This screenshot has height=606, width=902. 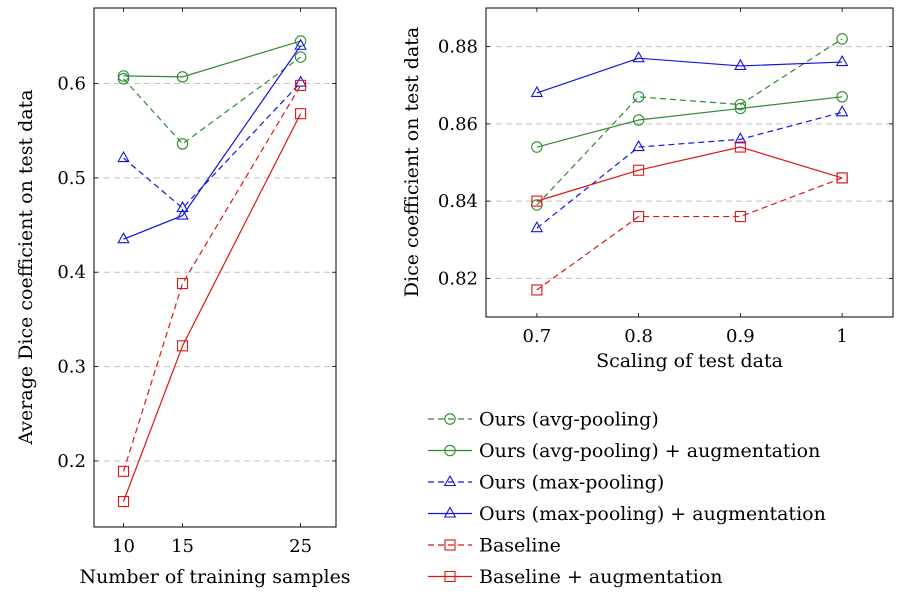 What do you see at coordinates (458, 47) in the screenshot?
I see `y-tick-label: 0.88` at bounding box center [458, 47].